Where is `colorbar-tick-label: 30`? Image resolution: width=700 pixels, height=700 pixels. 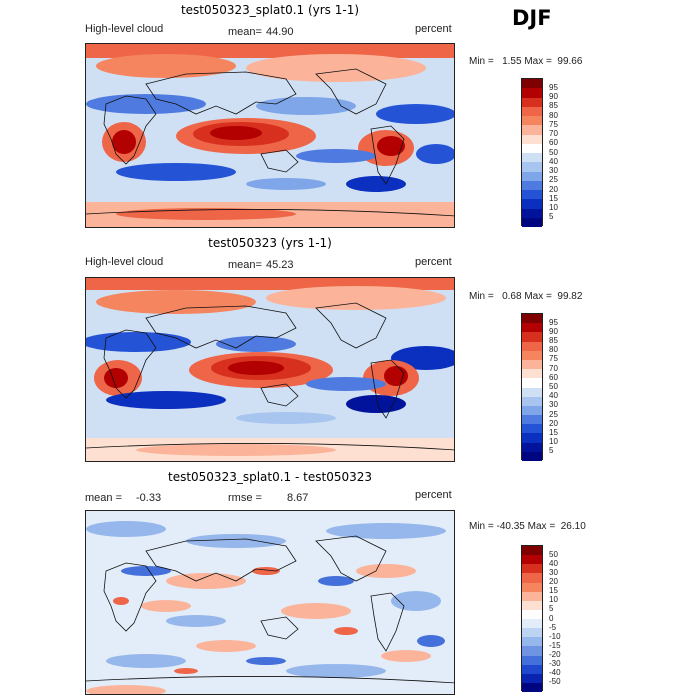 colorbar-tick-label: 30 is located at coordinates (553, 572).